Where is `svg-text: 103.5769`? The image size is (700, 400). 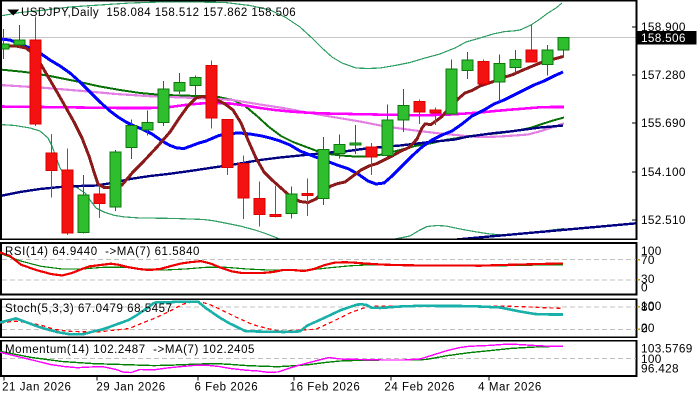 svg-text: 103.5769 is located at coordinates (667, 348).